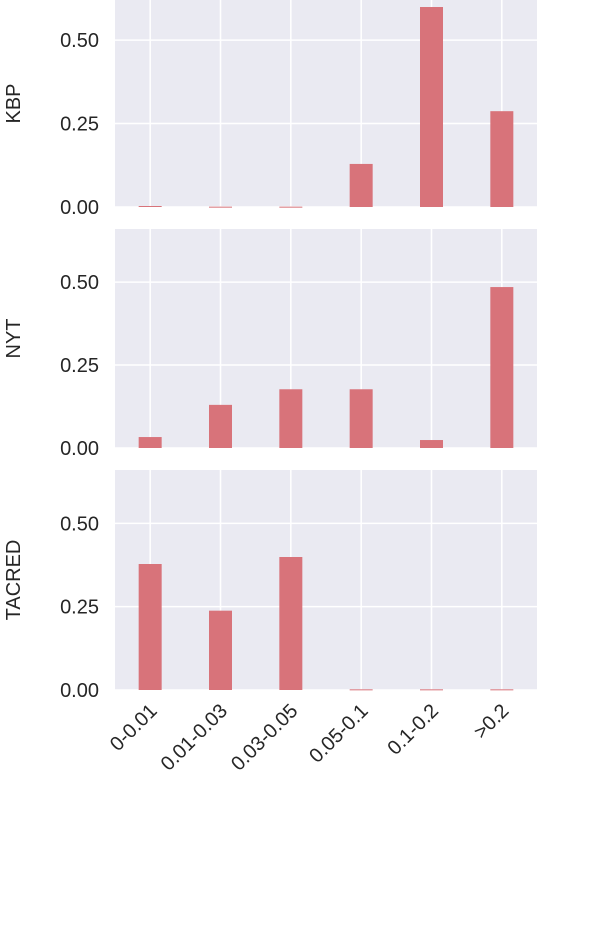  I want to click on x-tick-label: 0.01-0.03, so click(194, 737).